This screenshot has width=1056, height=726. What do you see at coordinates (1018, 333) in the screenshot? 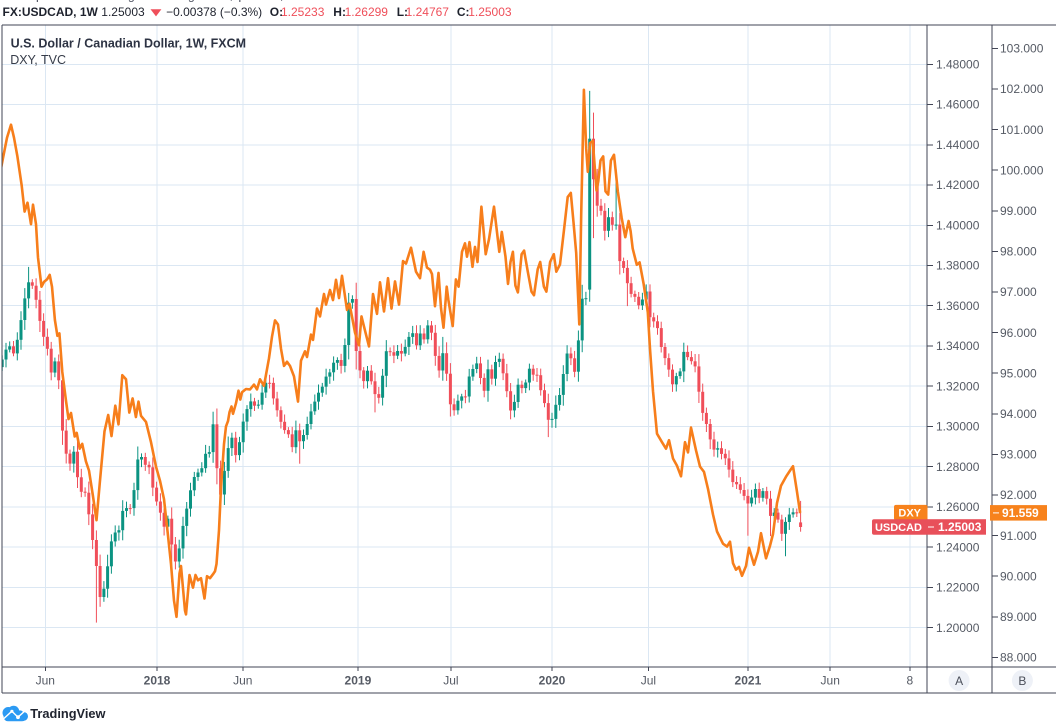
I see `svg-text: 96.000` at bounding box center [1018, 333].